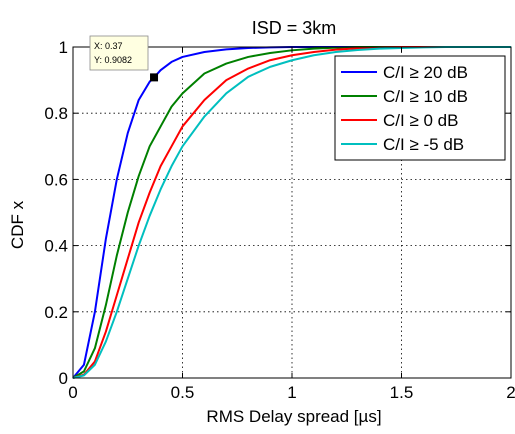 The height and width of the screenshot is (434, 515). What do you see at coordinates (425, 96) in the screenshot?
I see `legend-label-1: C/I ≥ 10 dB` at bounding box center [425, 96].